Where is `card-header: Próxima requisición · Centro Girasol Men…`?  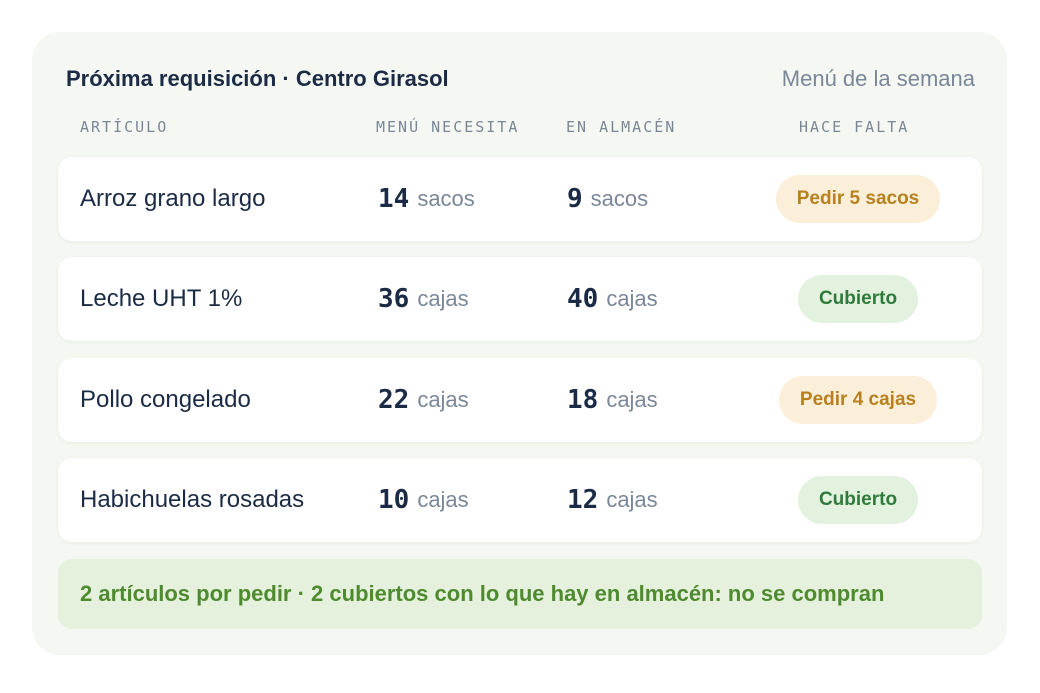 card-header: Próxima requisición · Centro Girasol Men… is located at coordinates (520, 79).